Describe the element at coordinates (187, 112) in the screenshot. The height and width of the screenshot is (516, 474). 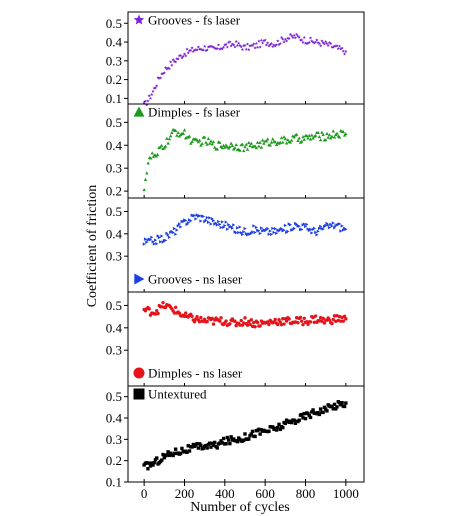
I see `legend-dimples-fs-laser: Dimples - fs laser` at that location.